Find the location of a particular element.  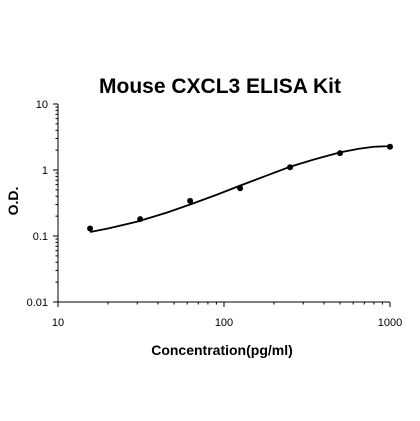

chart-title: Mouse CXCL3 ELISA Kit is located at coordinates (220, 86).